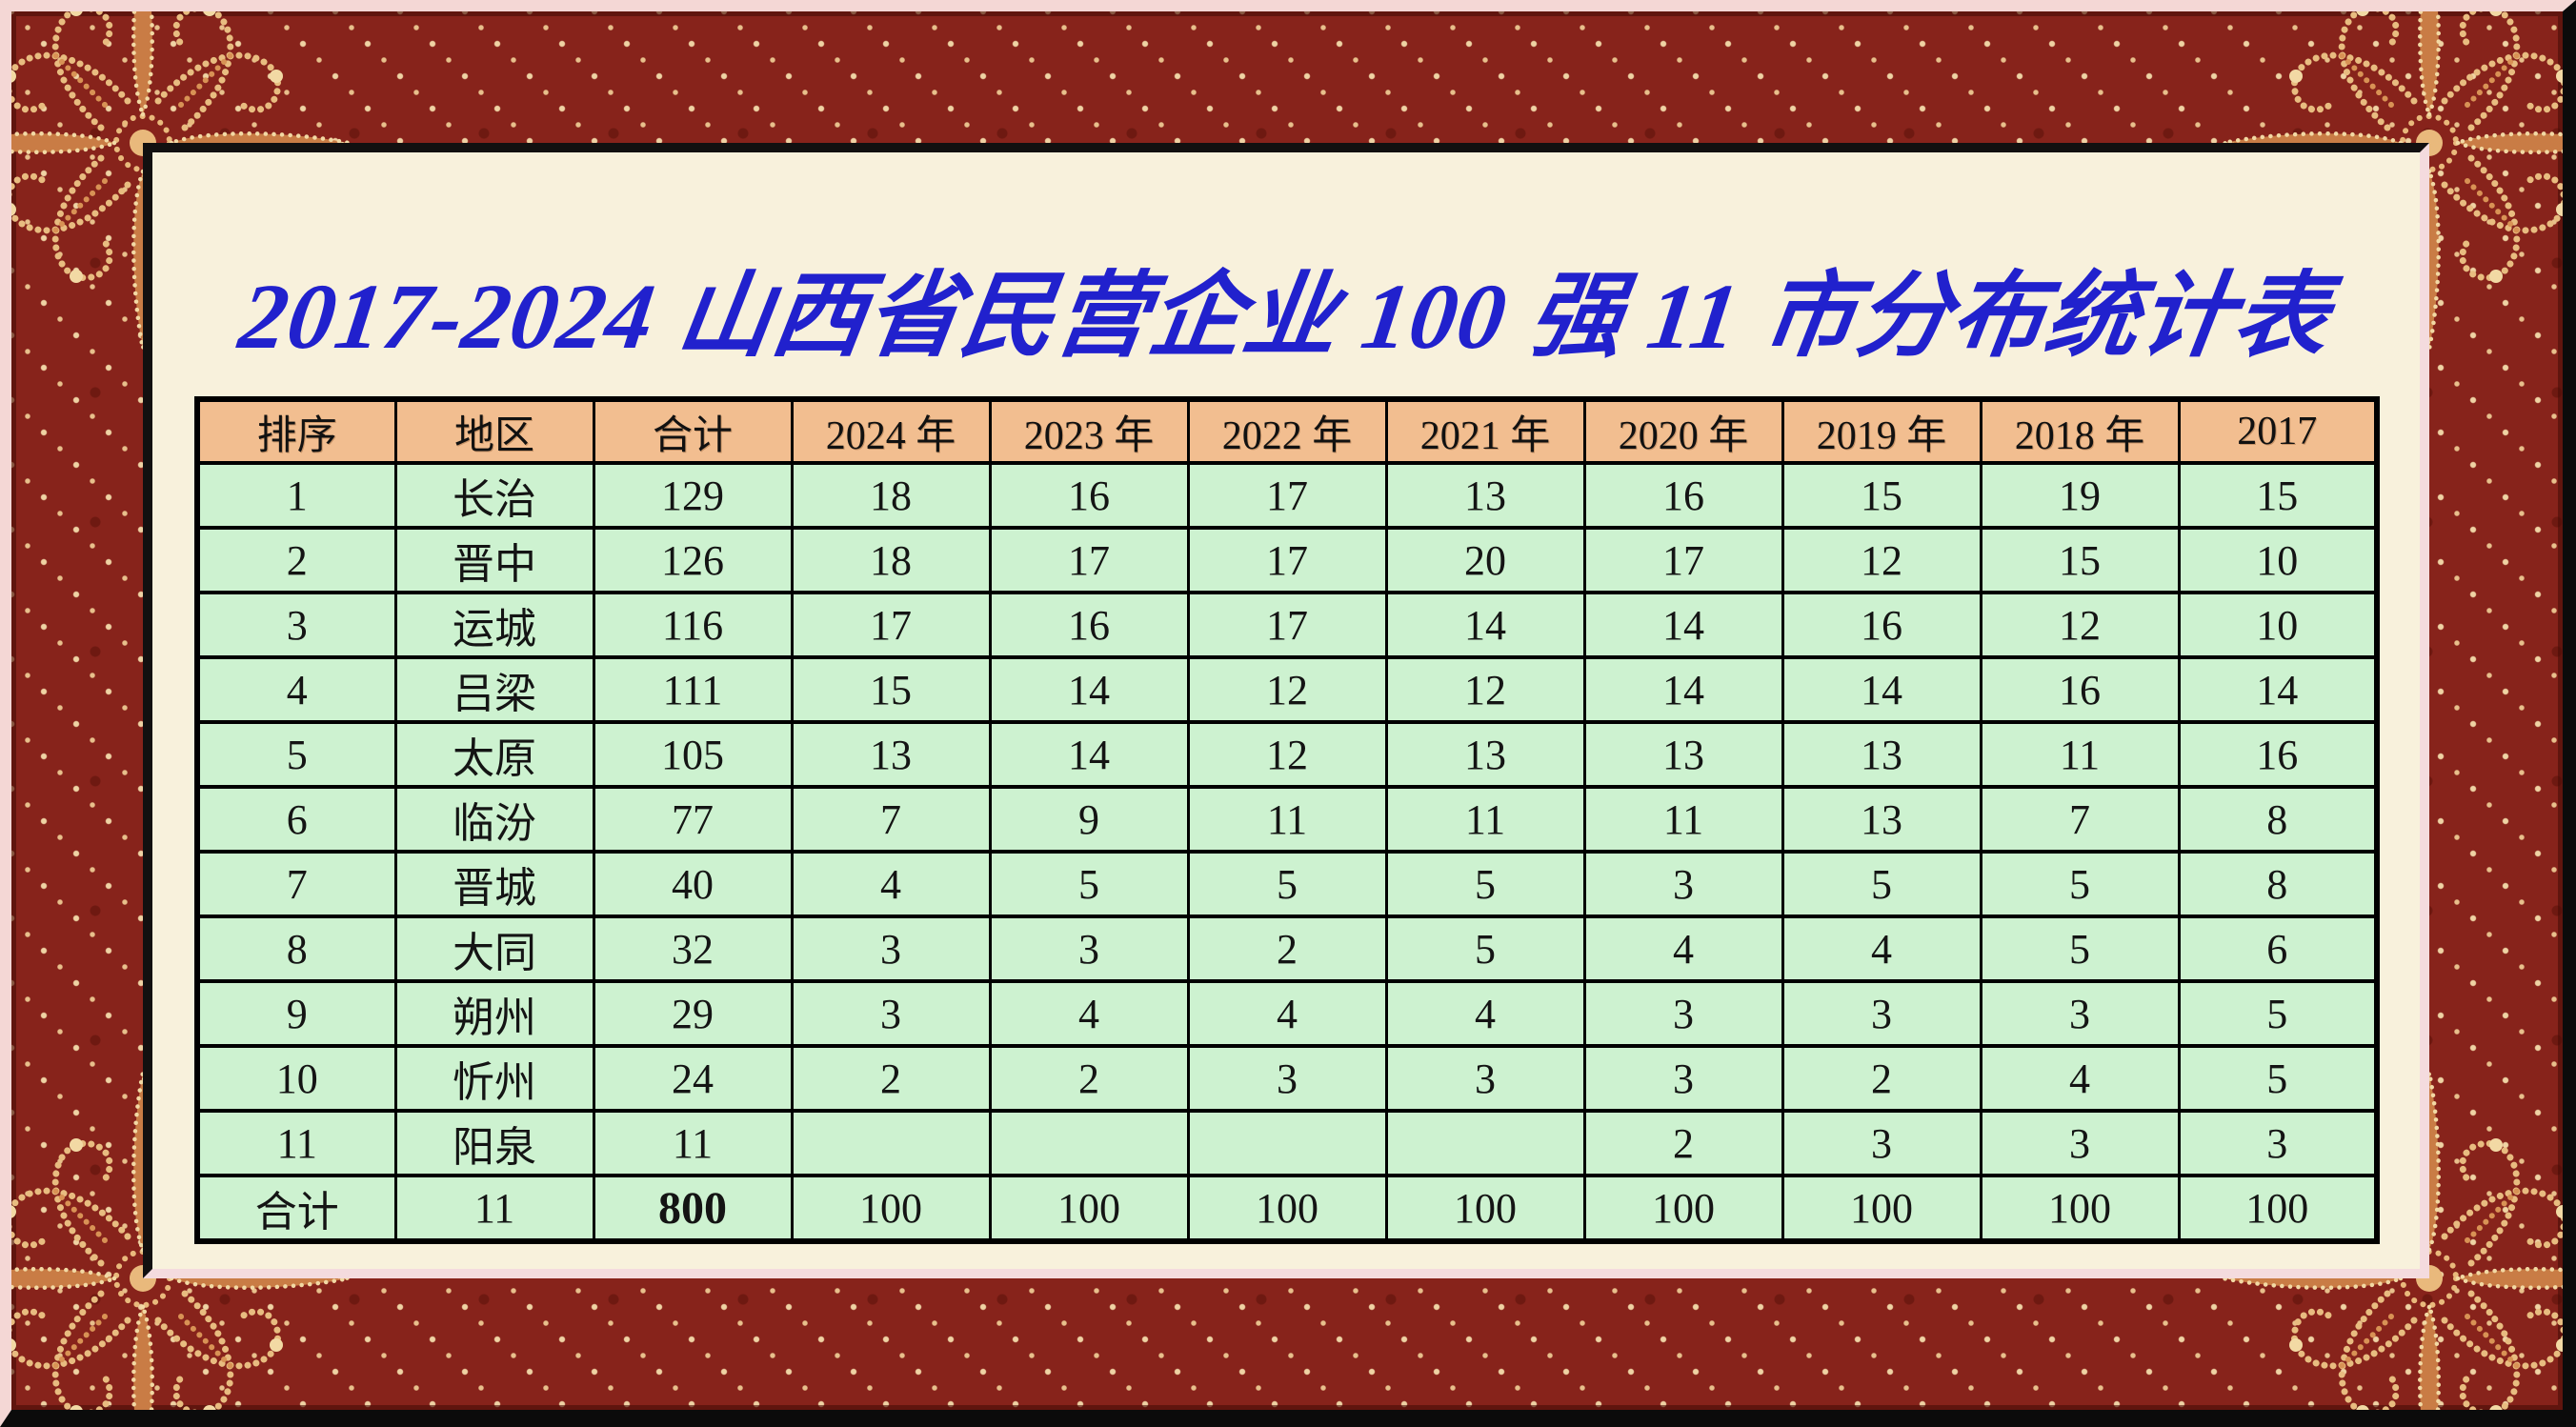 The width and height of the screenshot is (2576, 1427). I want to click on table-row: 7 晋城 40 4 5 5 5 3 5 5 8, so click(1287, 884).